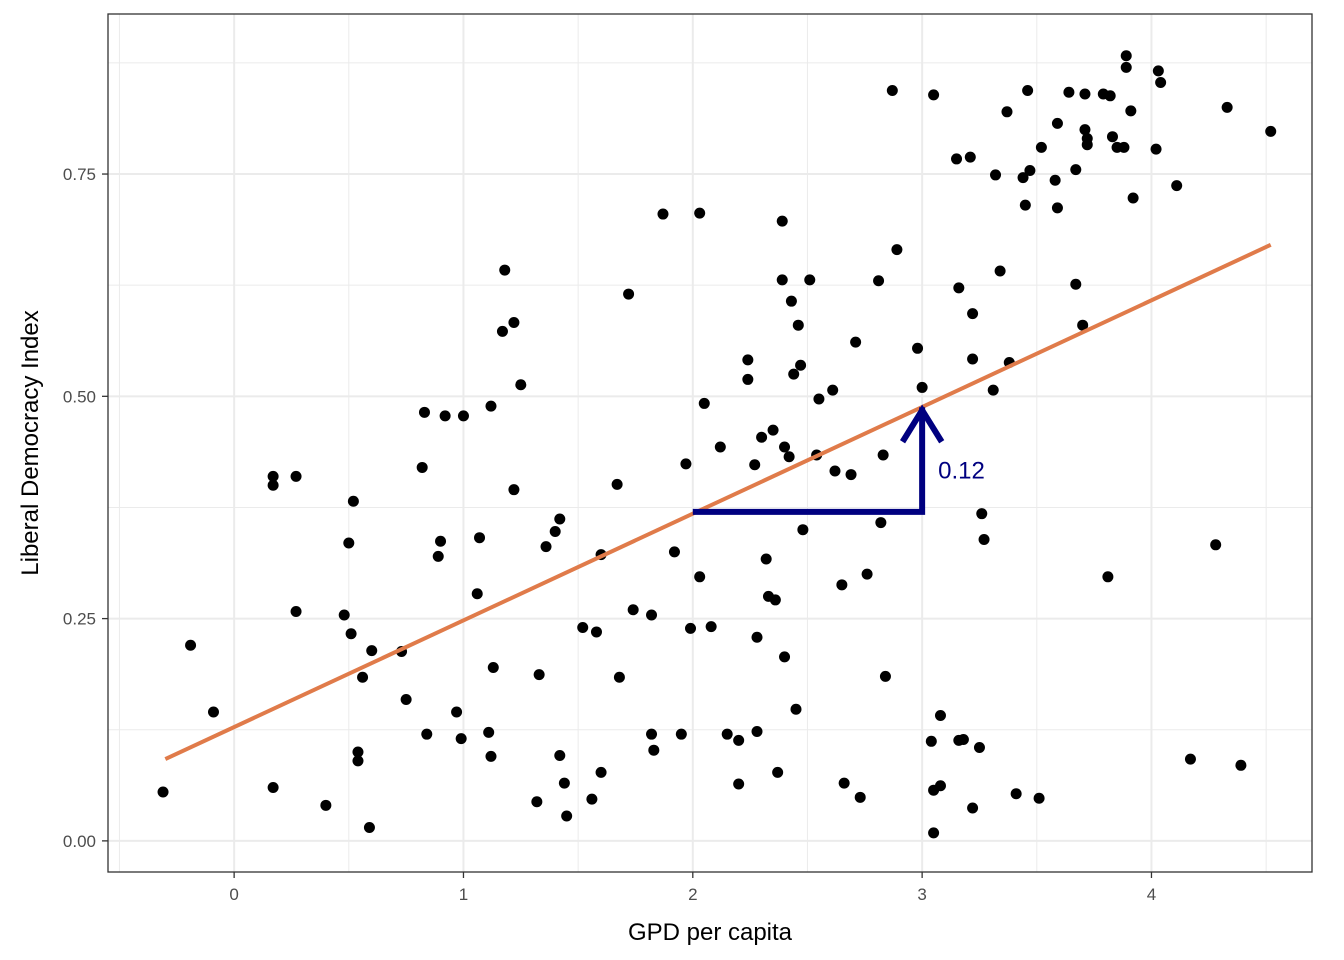 Image resolution: width=1344 pixels, height=960 pixels. I want to click on x-tick-label: 4, so click(1151, 894).